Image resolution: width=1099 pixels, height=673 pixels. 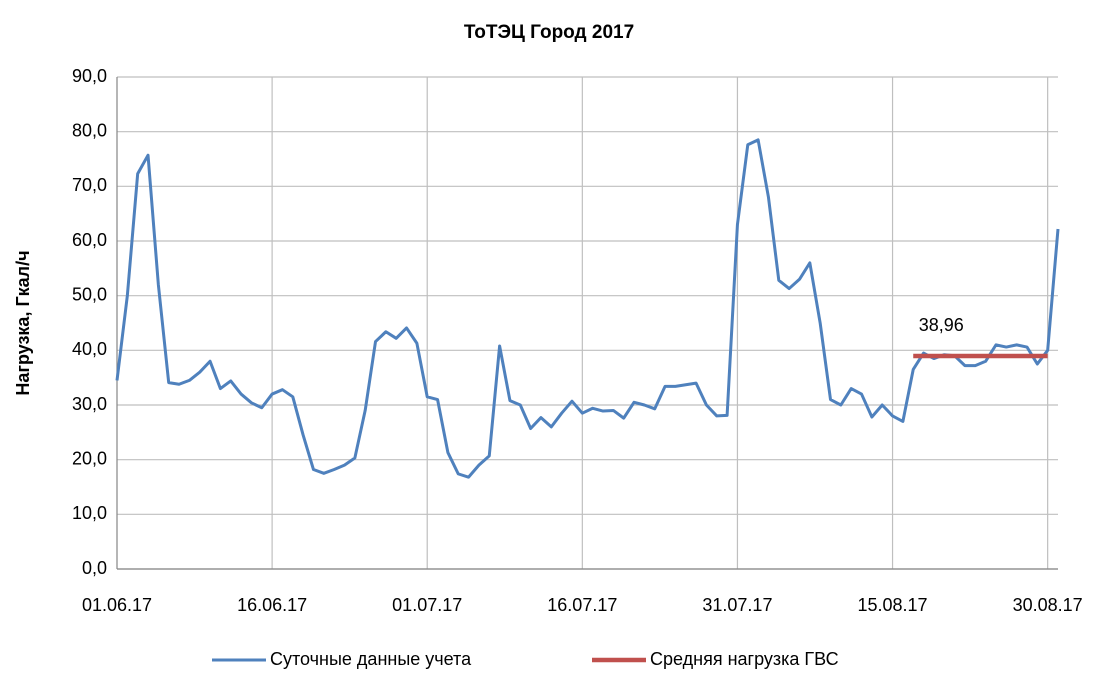 I want to click on chart-title: ТоТЭЦ Город 2017, so click(x=549, y=32).